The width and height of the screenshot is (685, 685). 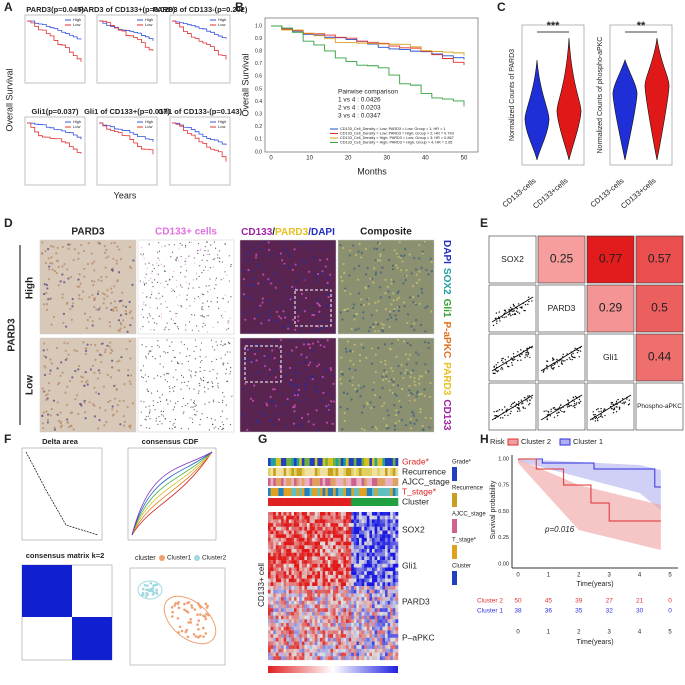 What do you see at coordinates (313, 308) in the screenshot?
I see `zoom-box` at bounding box center [313, 308].